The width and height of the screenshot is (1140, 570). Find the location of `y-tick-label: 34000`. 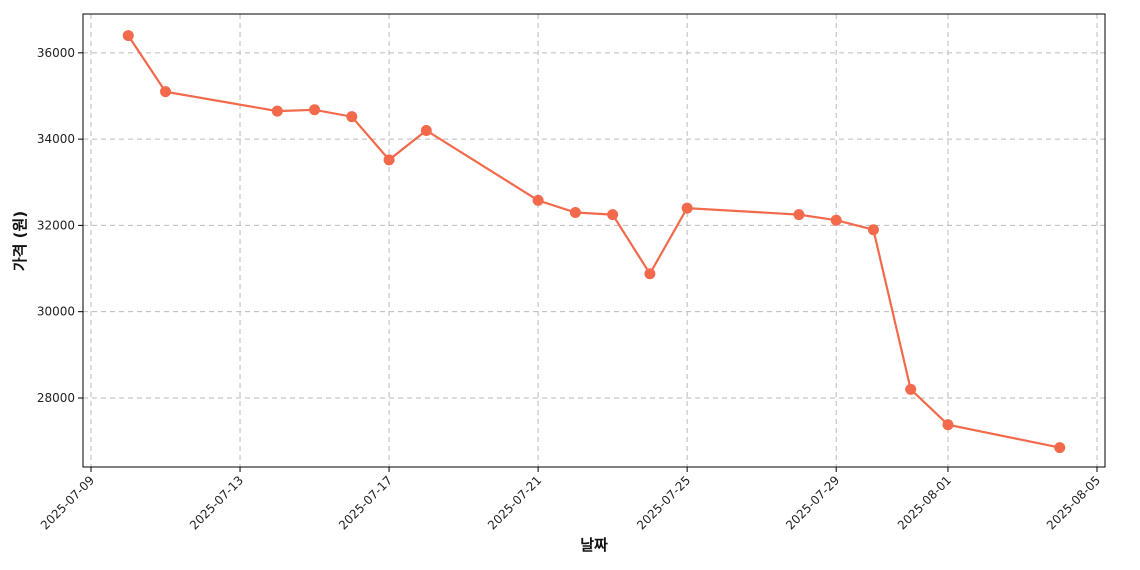

y-tick-label: 34000 is located at coordinates (56, 139).